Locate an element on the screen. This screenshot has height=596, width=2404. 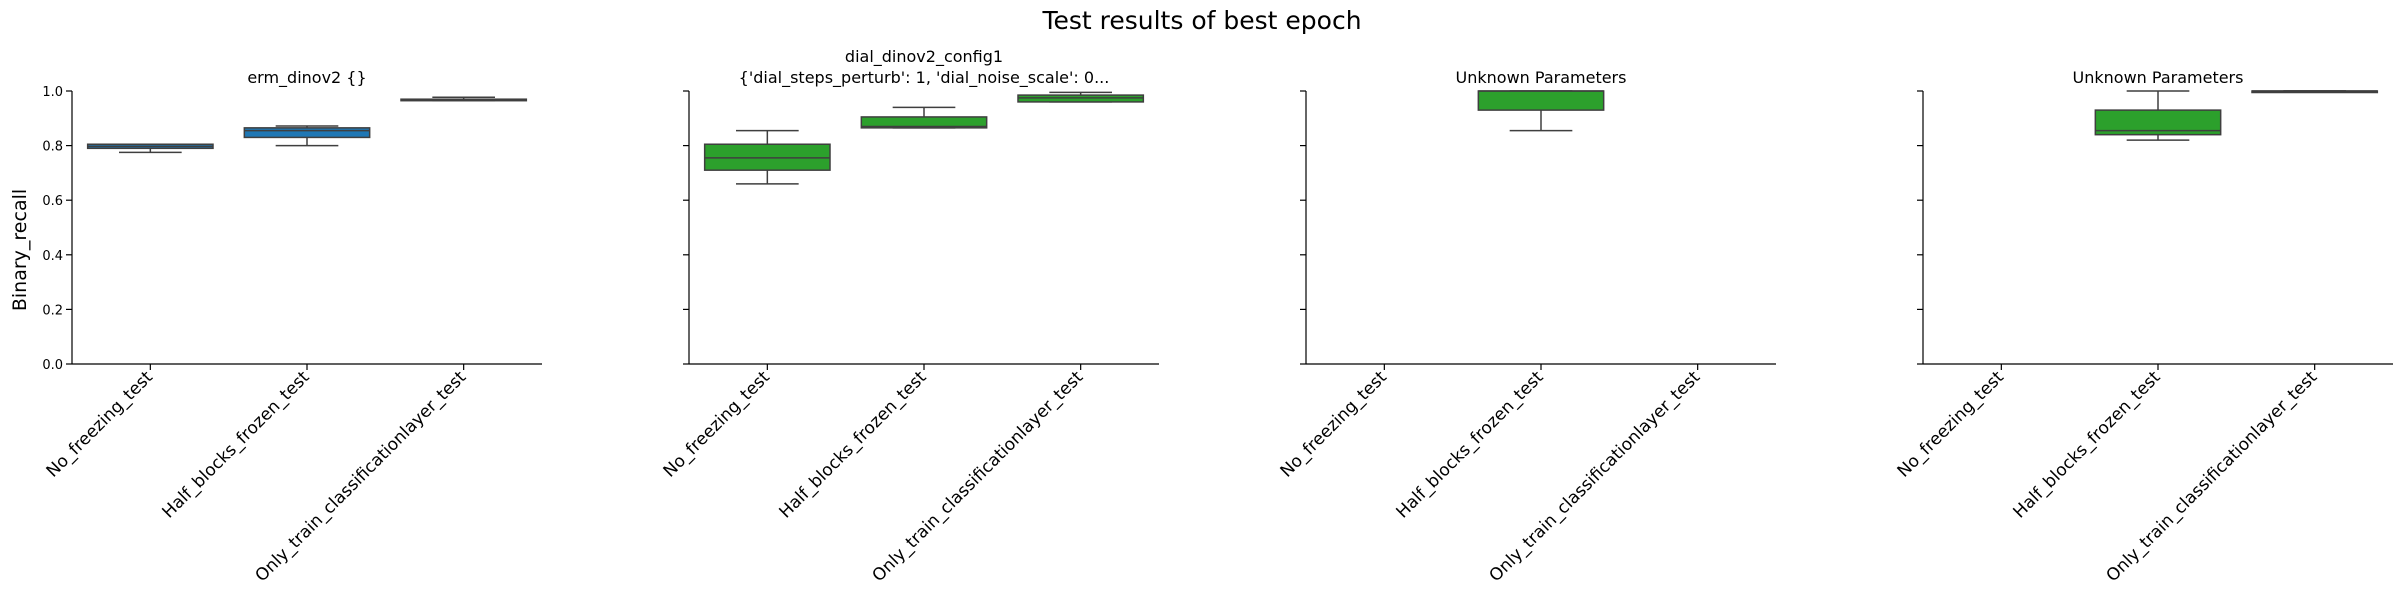
subplot-title: erm_dinov2 {} is located at coordinates (306, 78).